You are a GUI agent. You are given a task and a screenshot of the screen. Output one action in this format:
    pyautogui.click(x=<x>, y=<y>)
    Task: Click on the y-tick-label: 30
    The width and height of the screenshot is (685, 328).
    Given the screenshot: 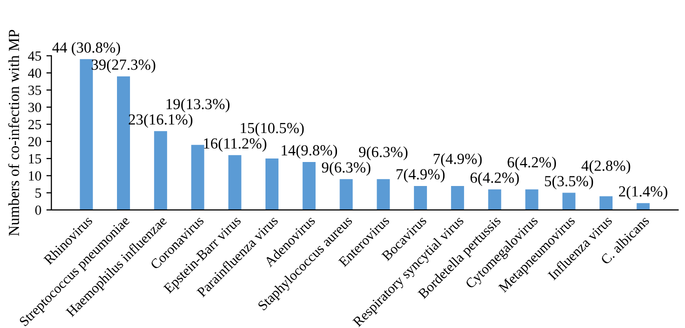 What is the action you would take?
    pyautogui.click(x=35, y=107)
    